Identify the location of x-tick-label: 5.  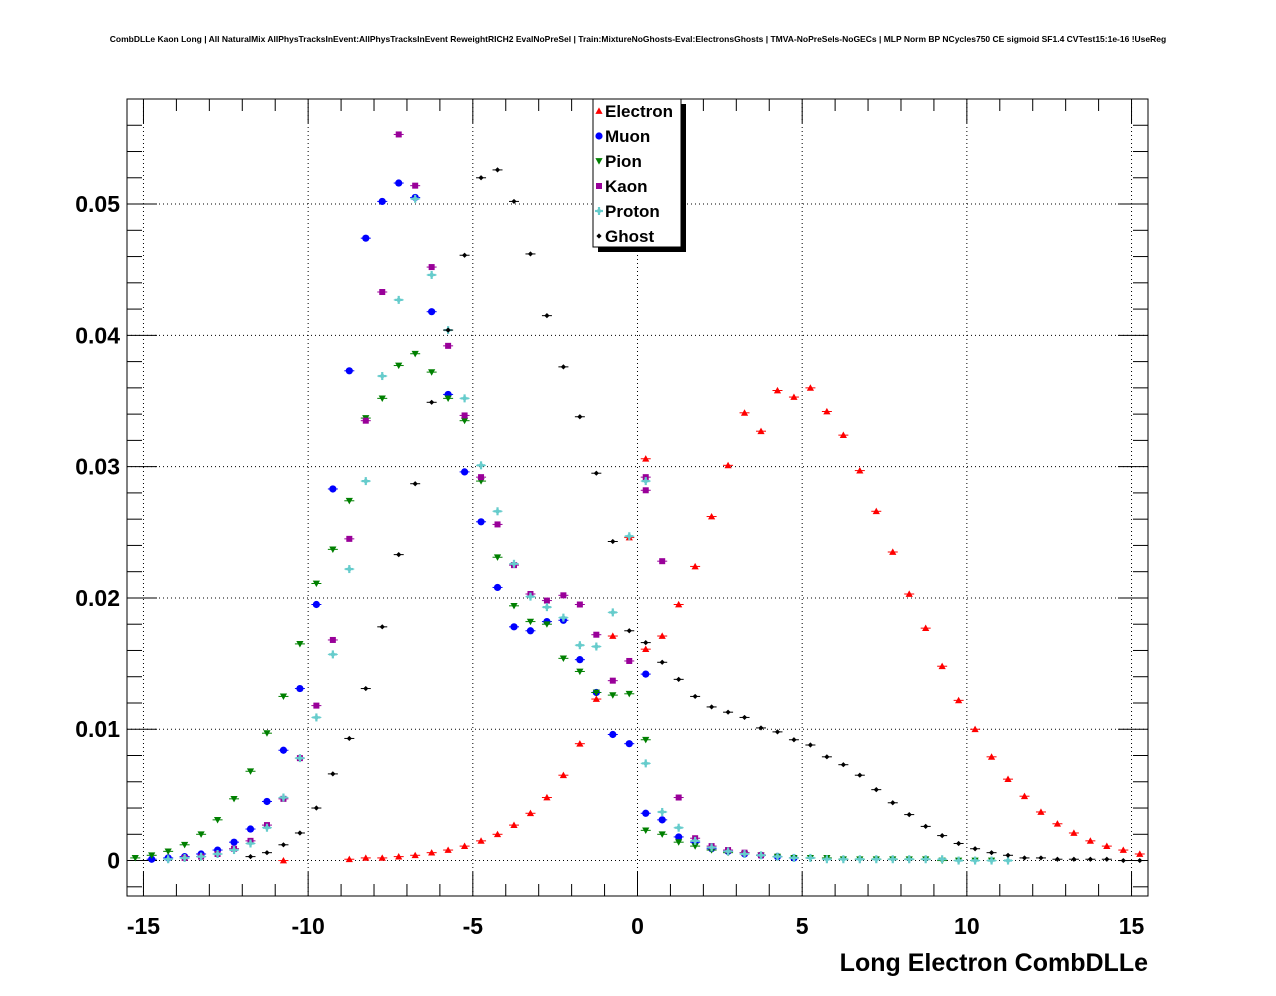
(802, 926).